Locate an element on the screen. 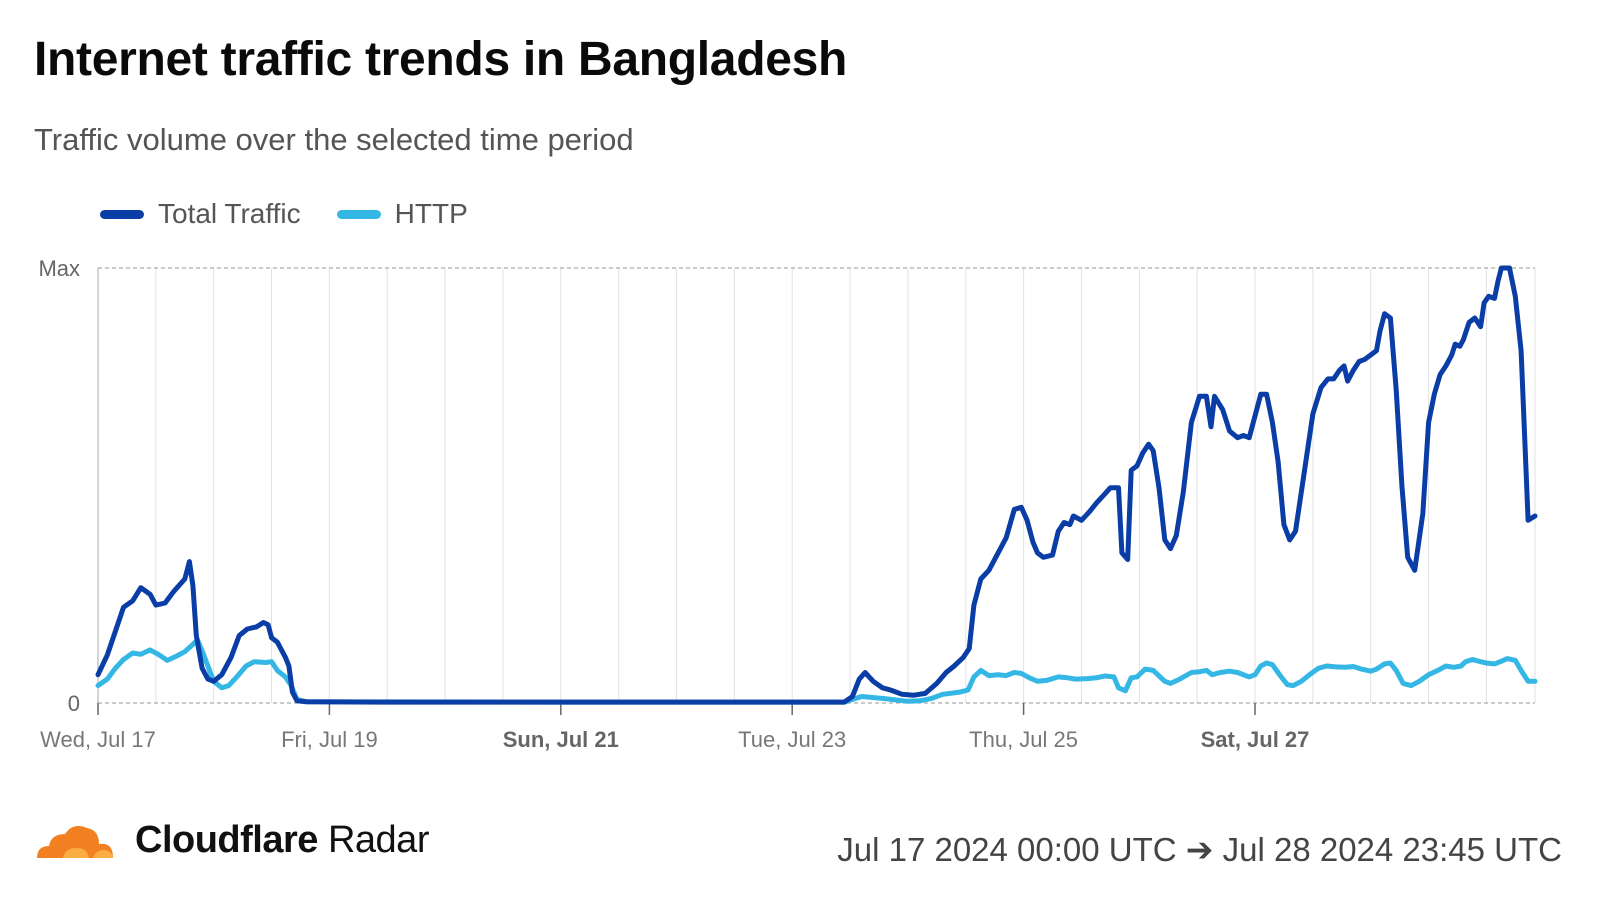 This screenshot has width=1600, height=900. x-tick-label: Sat, Jul 27 is located at coordinates (1255, 739).